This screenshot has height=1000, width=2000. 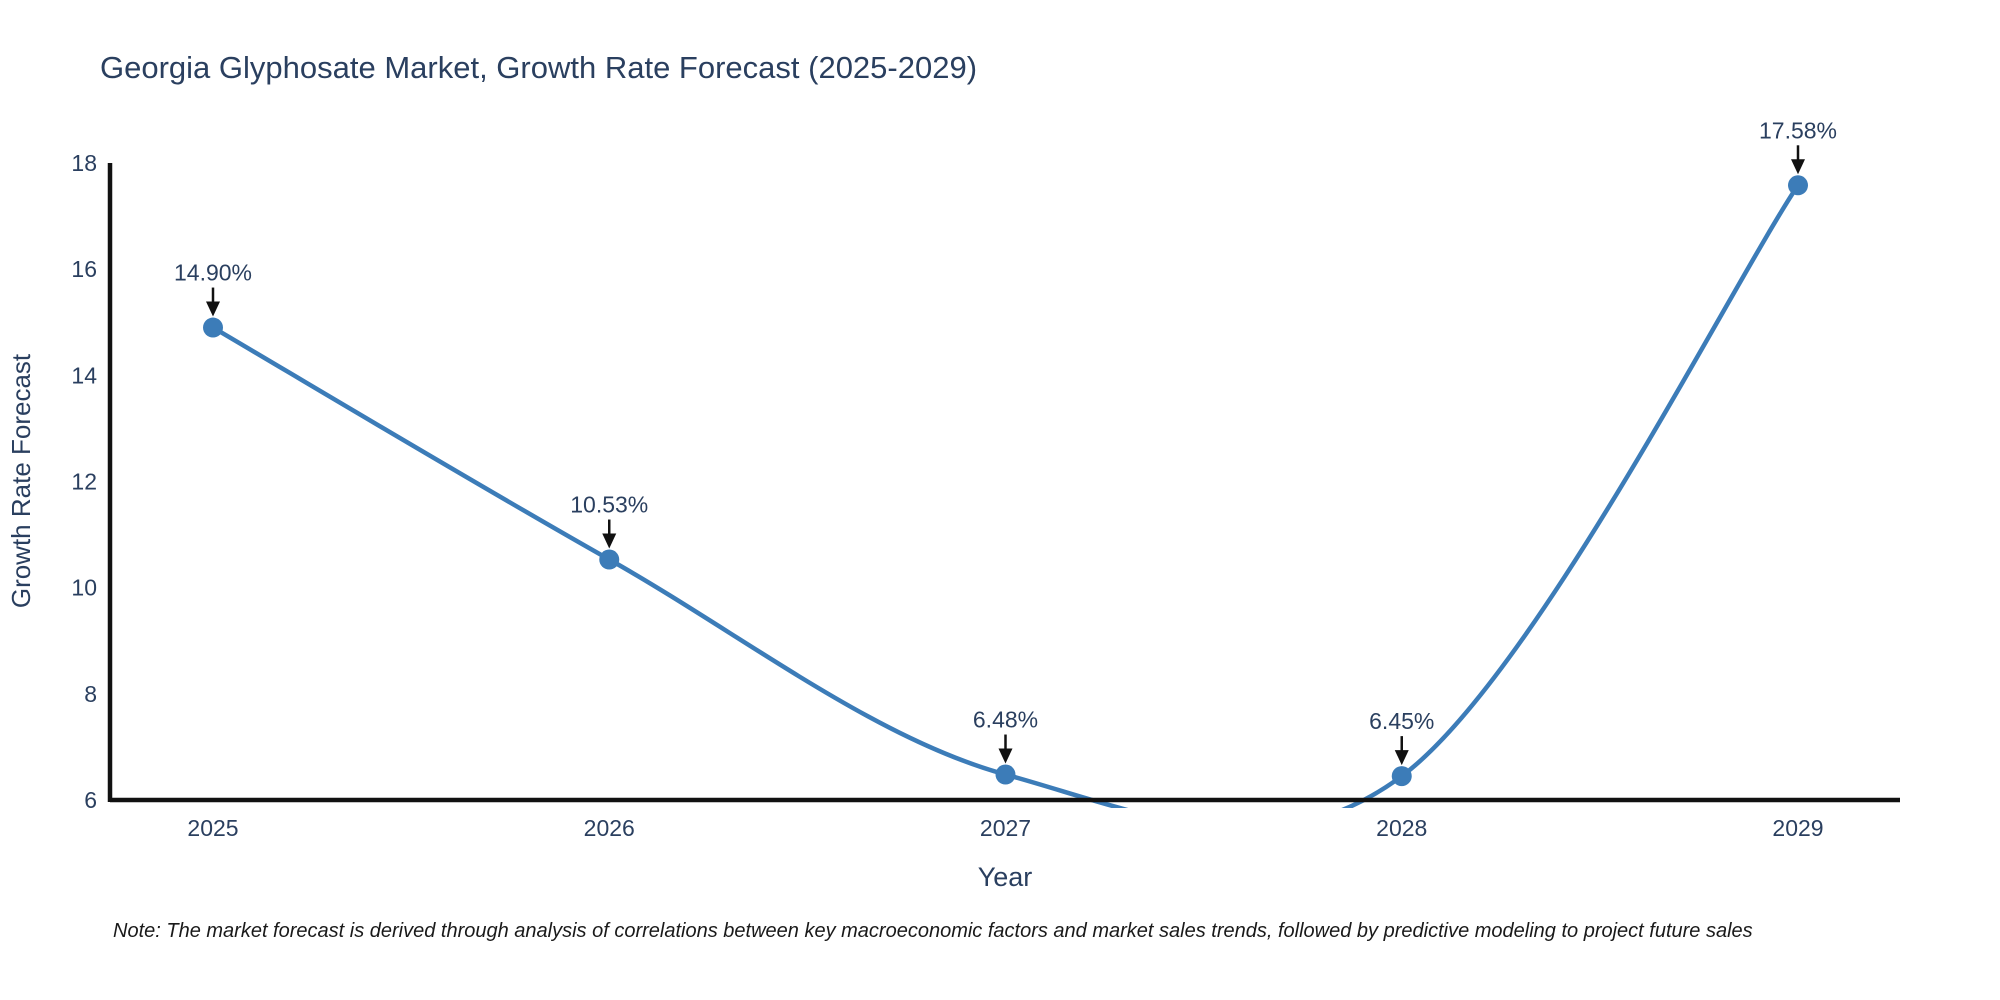 I want to click on data-point-label: 6.45%, so click(x=1401, y=721).